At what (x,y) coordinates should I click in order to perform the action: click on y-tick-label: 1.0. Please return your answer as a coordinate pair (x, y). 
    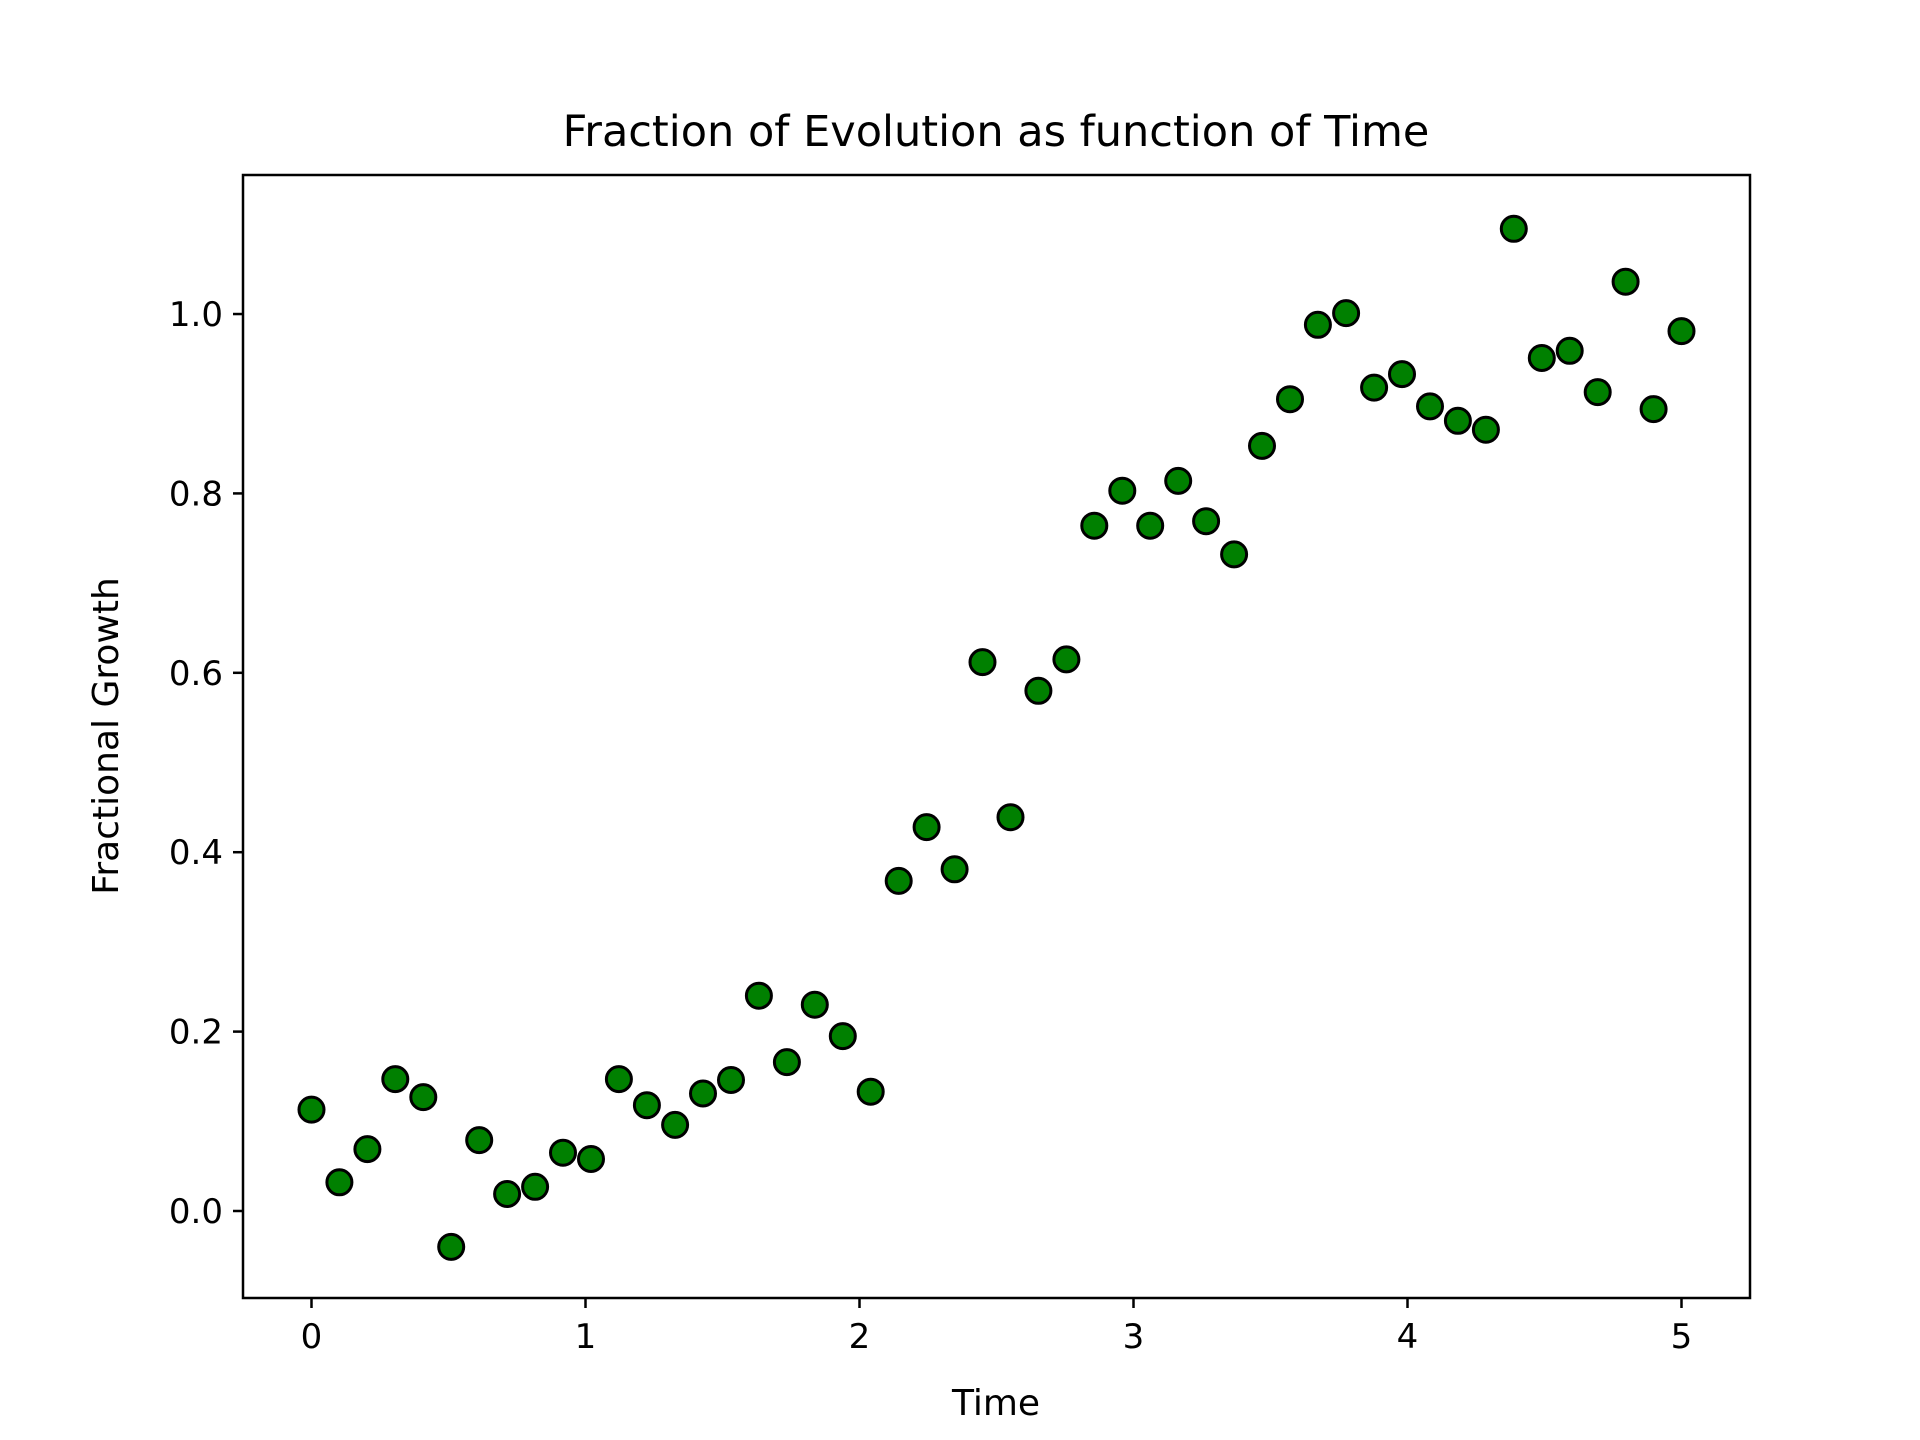
    Looking at the image, I should click on (196, 315).